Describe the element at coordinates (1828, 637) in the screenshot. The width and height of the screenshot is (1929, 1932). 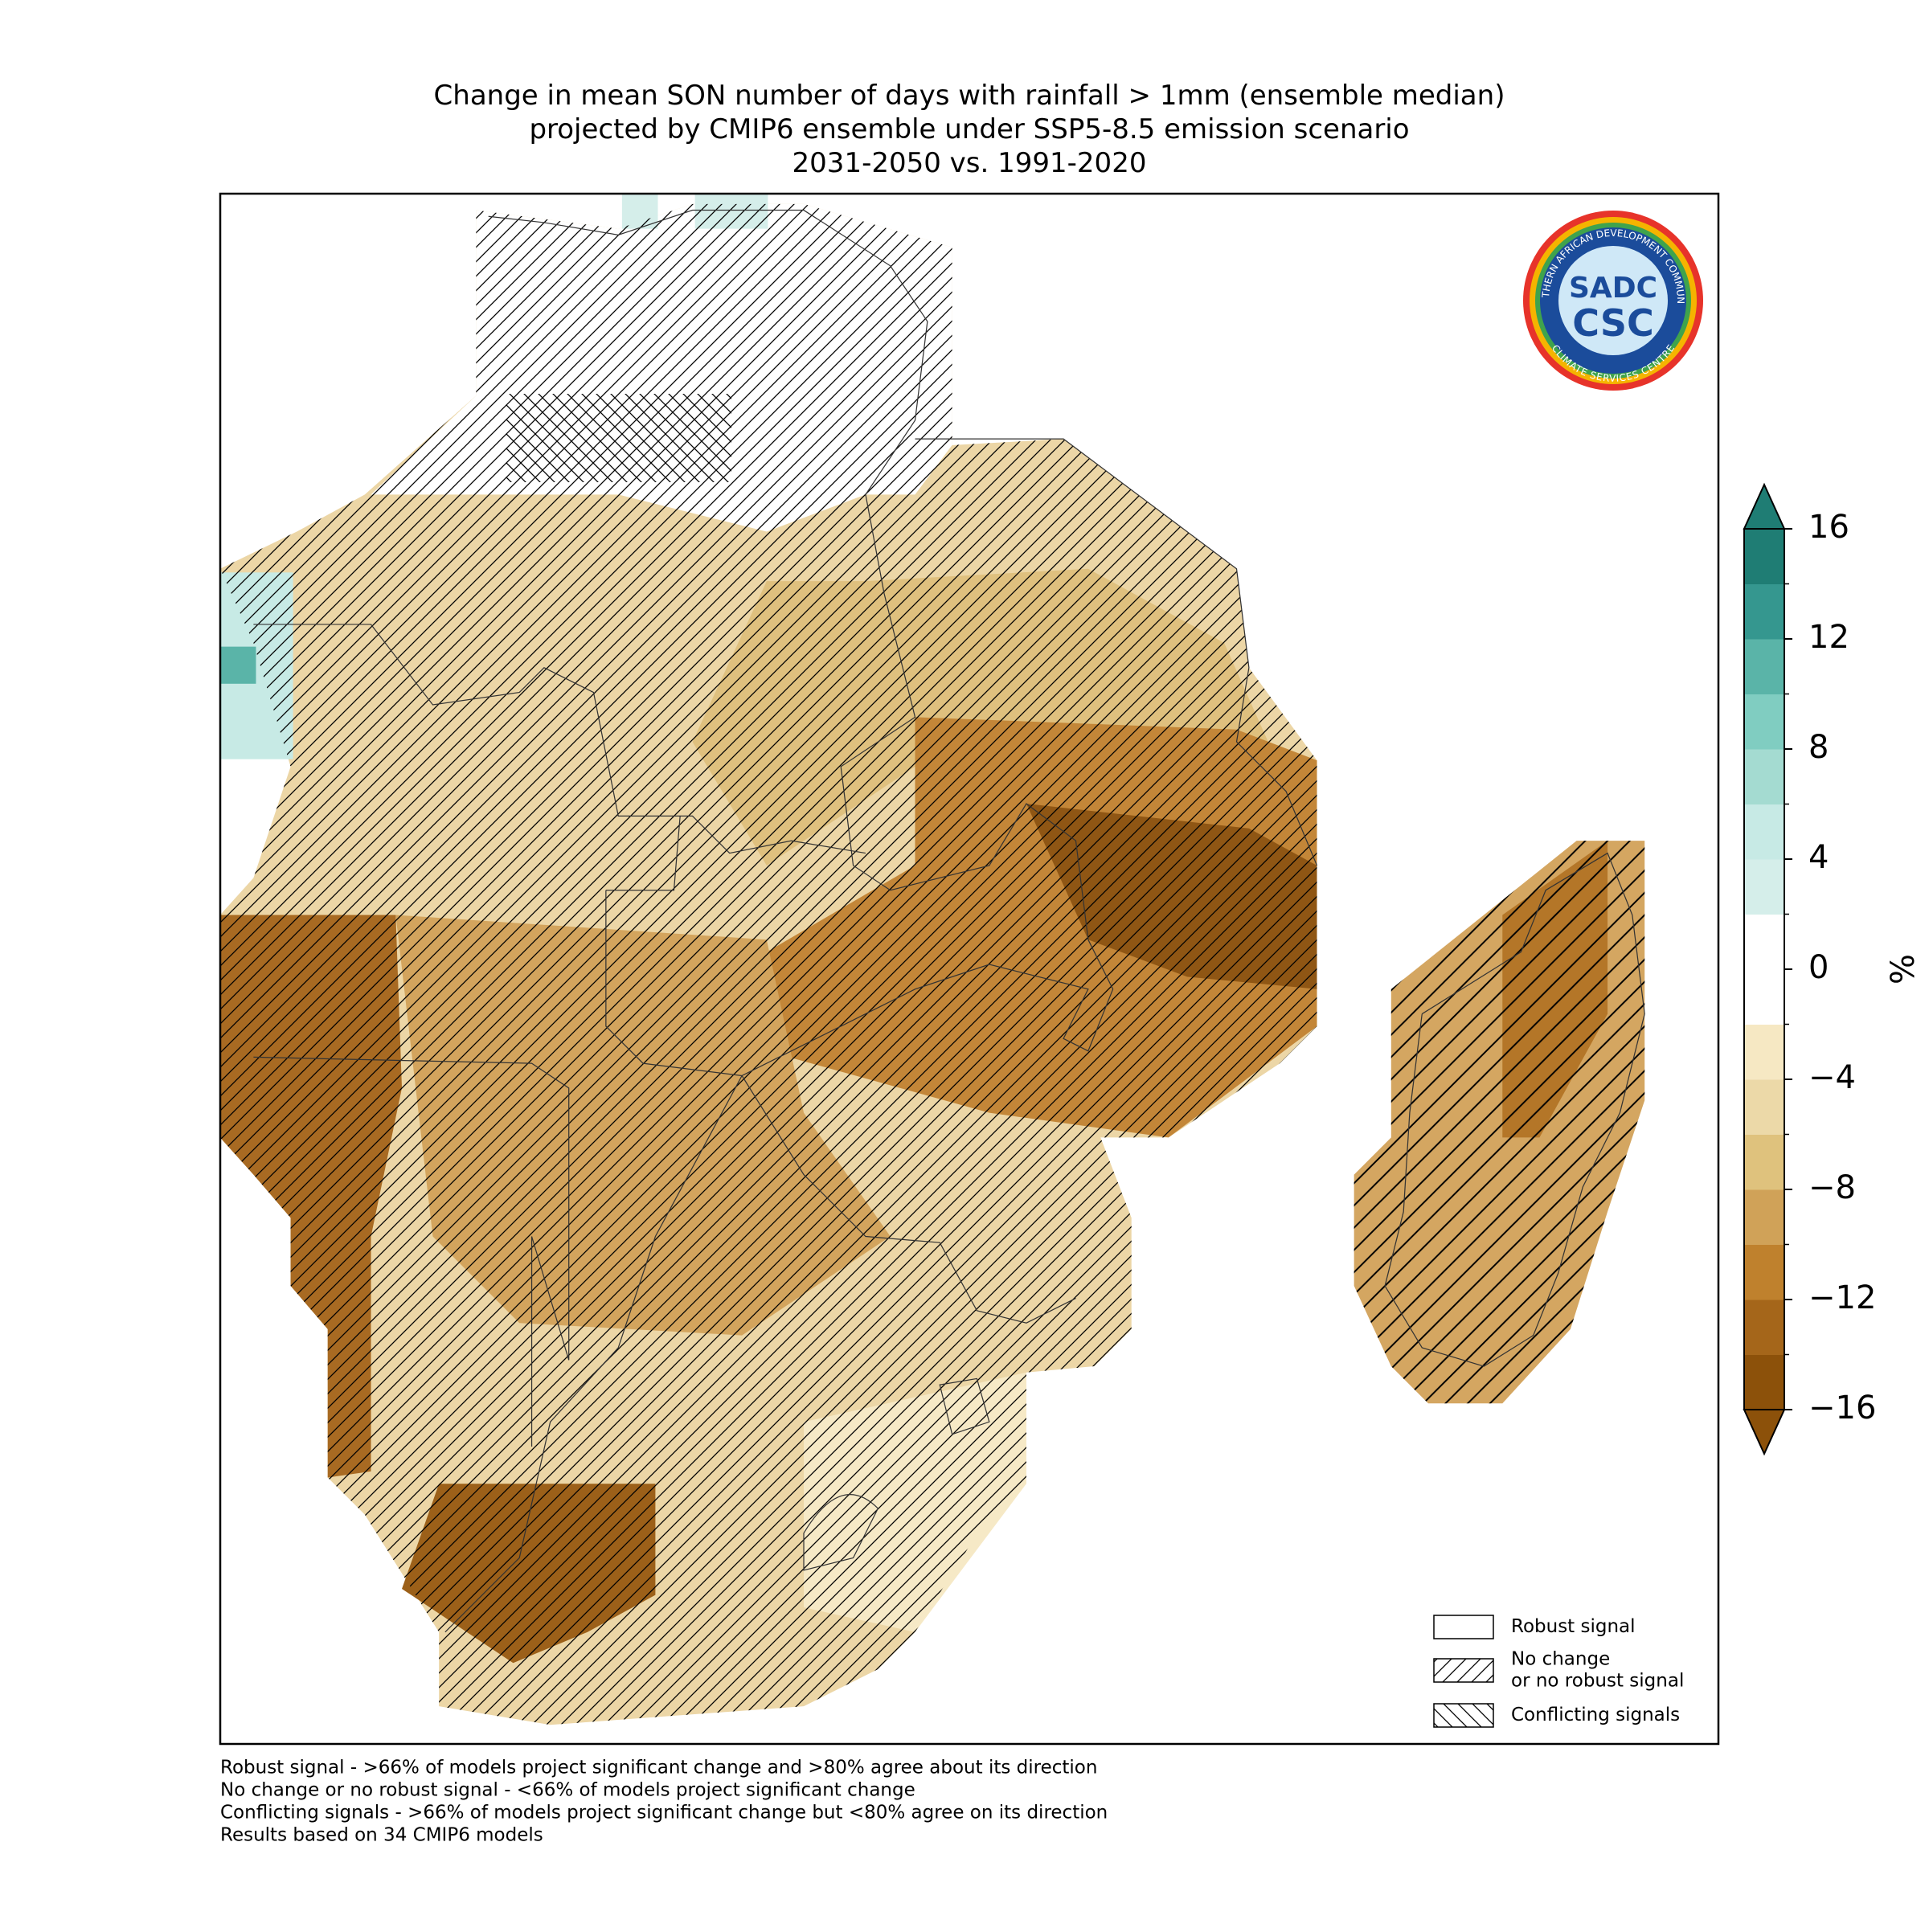
I see `colorbar-tick-label: 12` at that location.